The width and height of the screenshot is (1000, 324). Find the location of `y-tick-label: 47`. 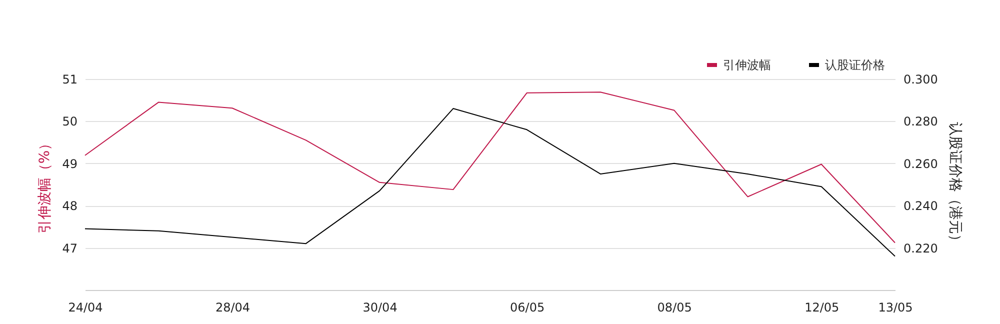

y-tick-label: 47 is located at coordinates (70, 248).